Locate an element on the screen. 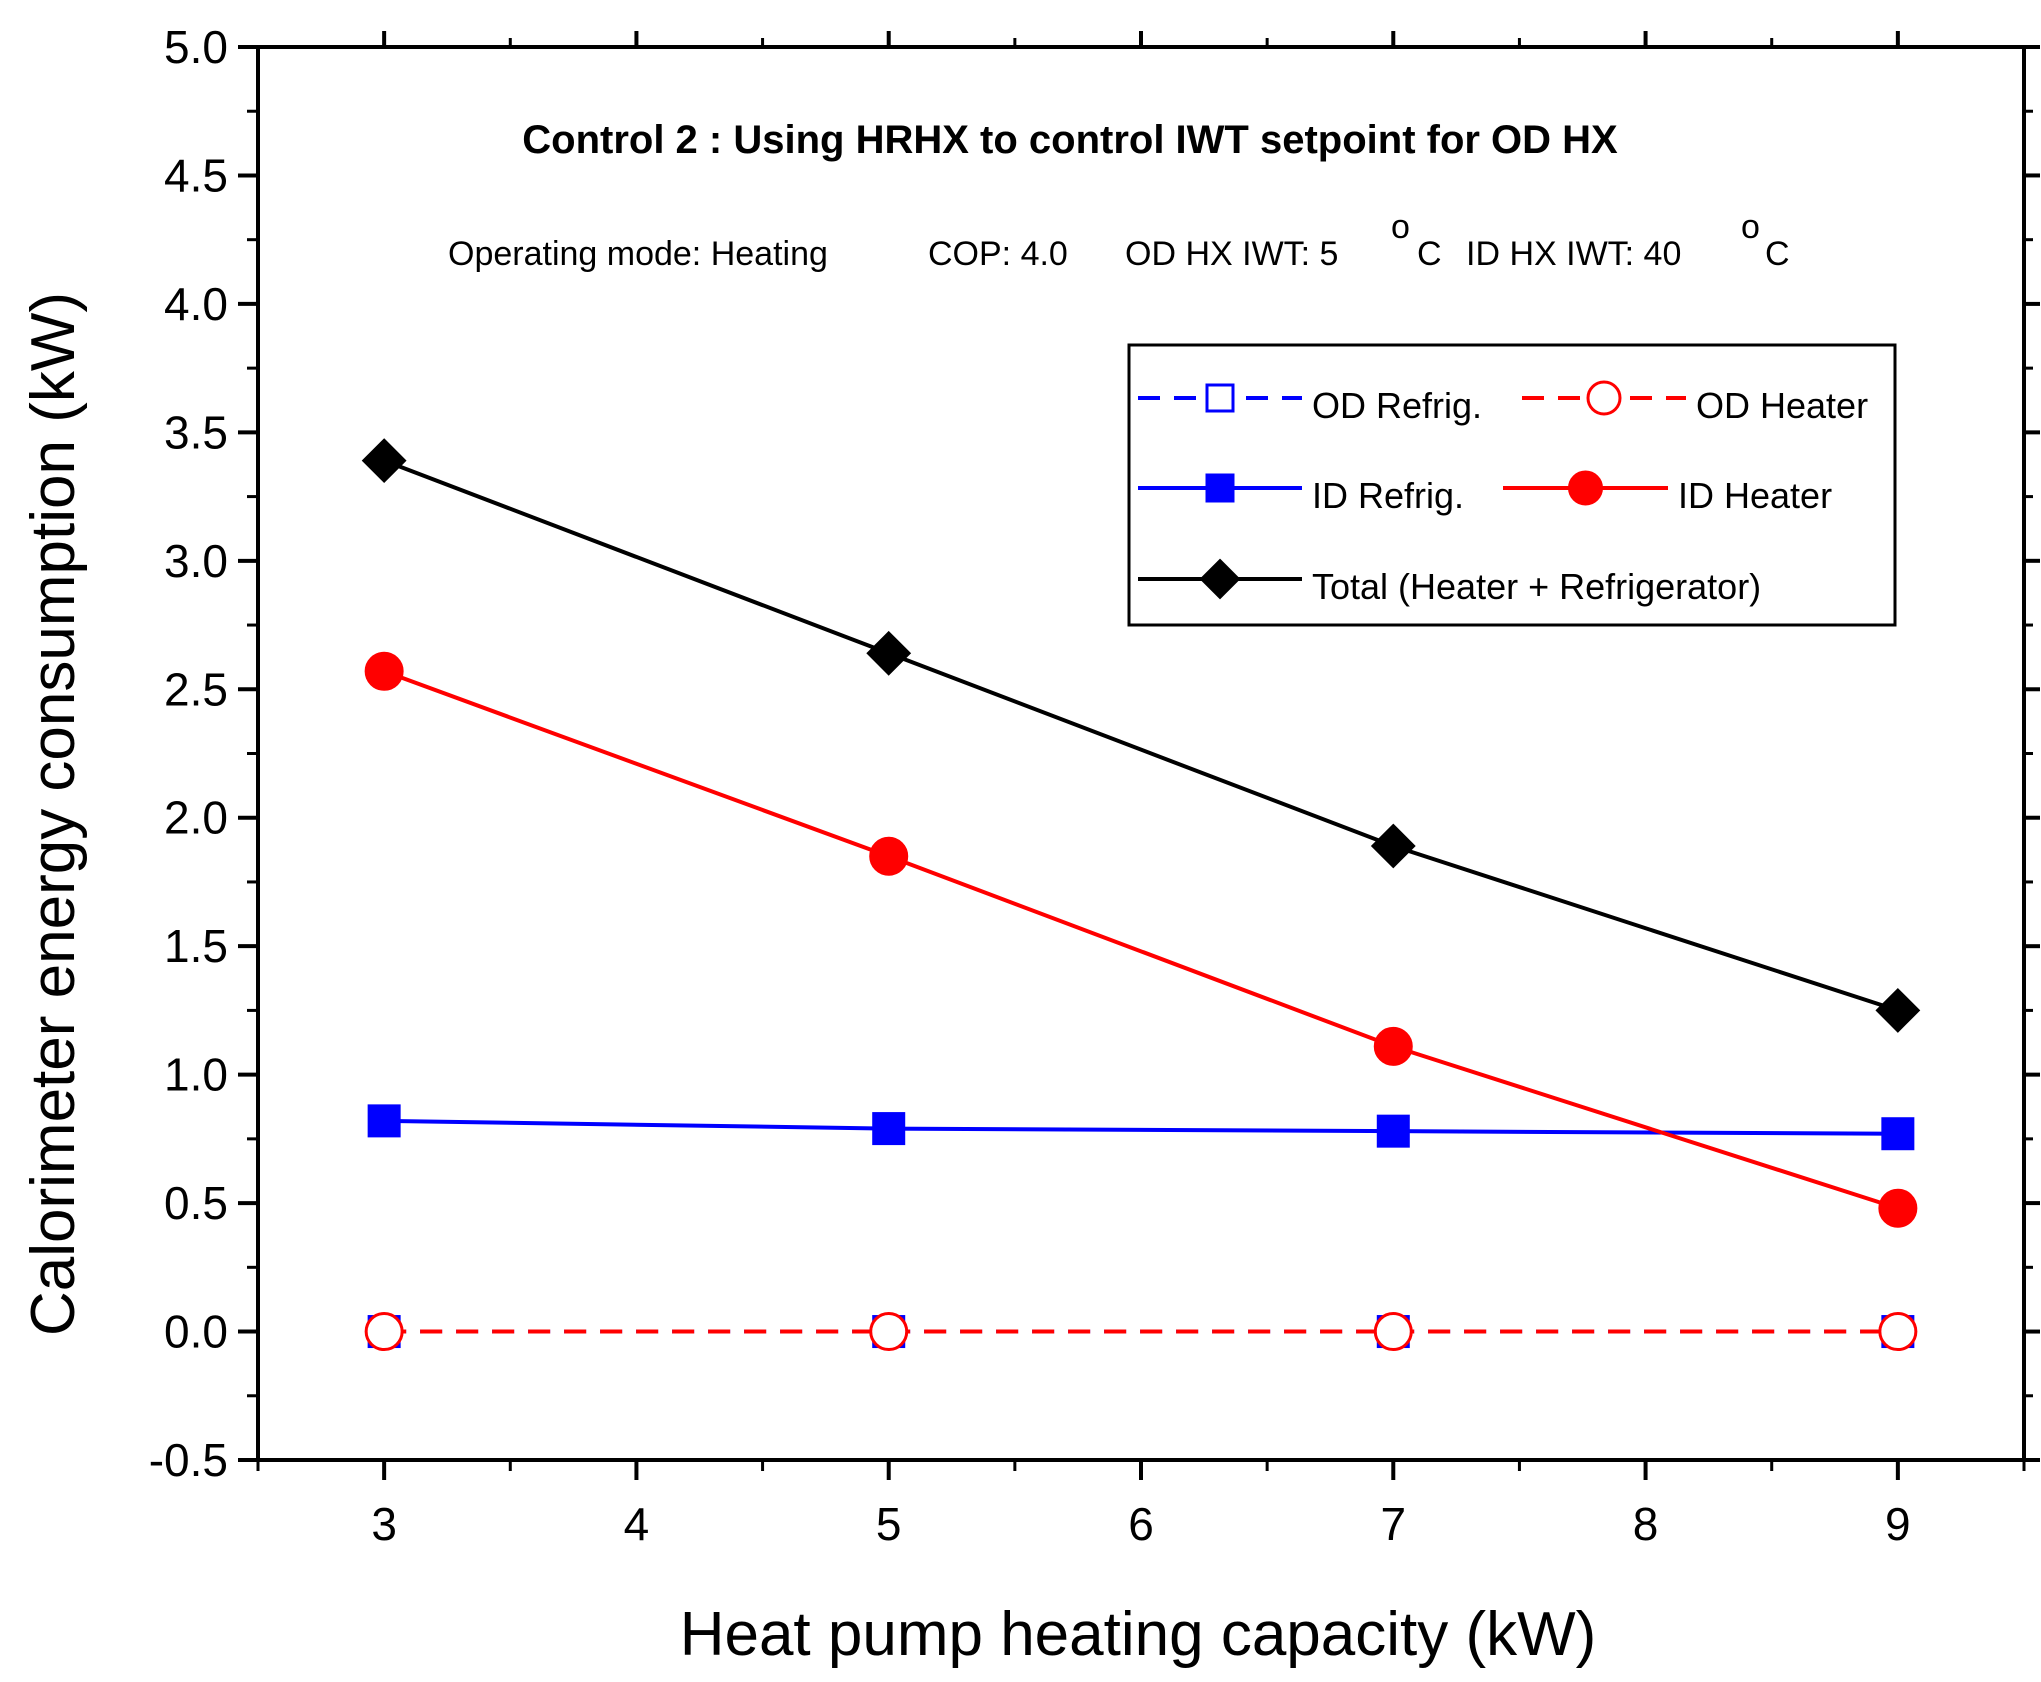 The image size is (2041, 1682). x-tick-label: 3 is located at coordinates (384, 1524).